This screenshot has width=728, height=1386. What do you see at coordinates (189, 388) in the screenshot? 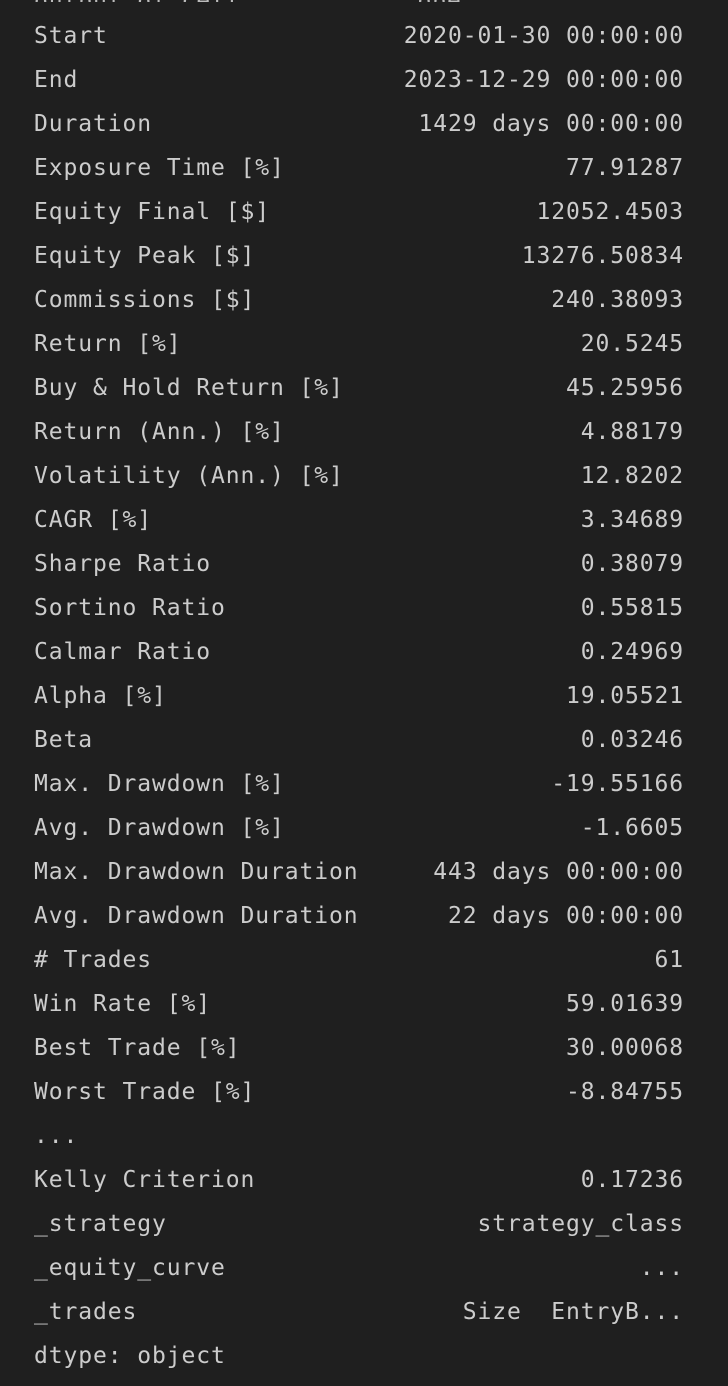
I see `stat-key: Buy & Hold Return [%]` at bounding box center [189, 388].